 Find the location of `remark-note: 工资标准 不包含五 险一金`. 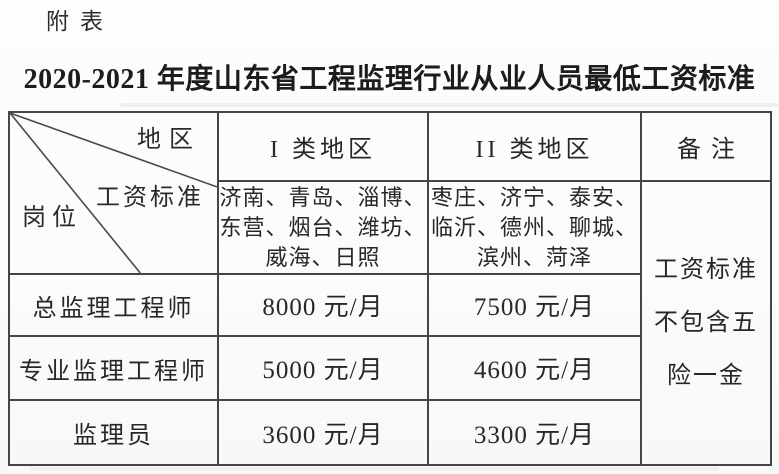

remark-note: 工资标准 不包含五 险一金 is located at coordinates (706, 323).